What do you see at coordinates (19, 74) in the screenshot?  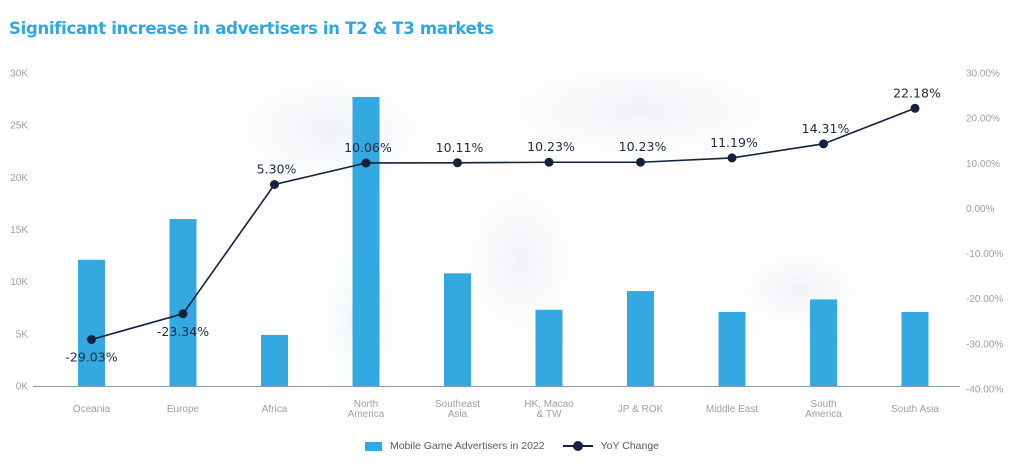 I see `left-tick-label: 30K` at bounding box center [19, 74].